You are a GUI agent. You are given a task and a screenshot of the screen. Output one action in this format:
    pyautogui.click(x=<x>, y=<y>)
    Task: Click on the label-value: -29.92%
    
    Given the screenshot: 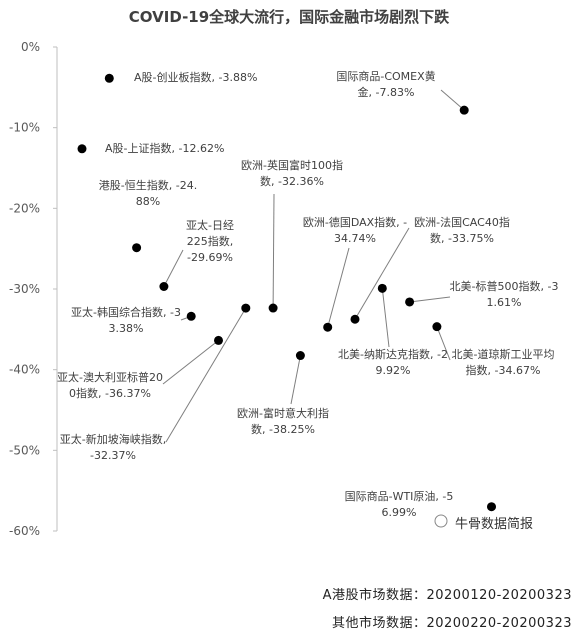 What is the action you would take?
    pyautogui.click(x=411, y=362)
    